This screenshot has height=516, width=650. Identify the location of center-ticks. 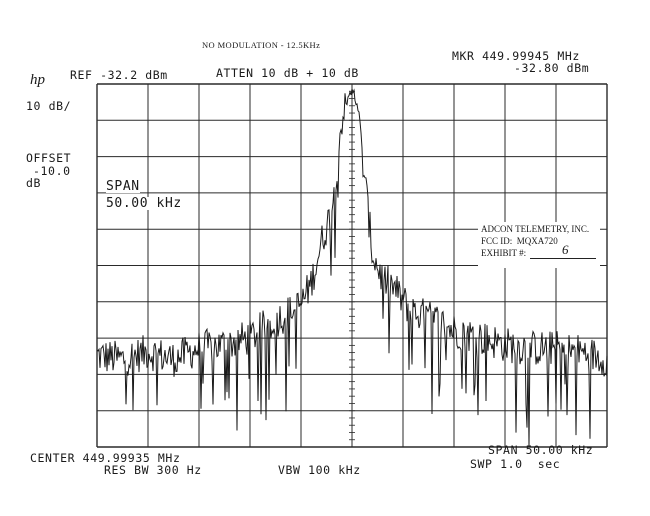
(352, 265).